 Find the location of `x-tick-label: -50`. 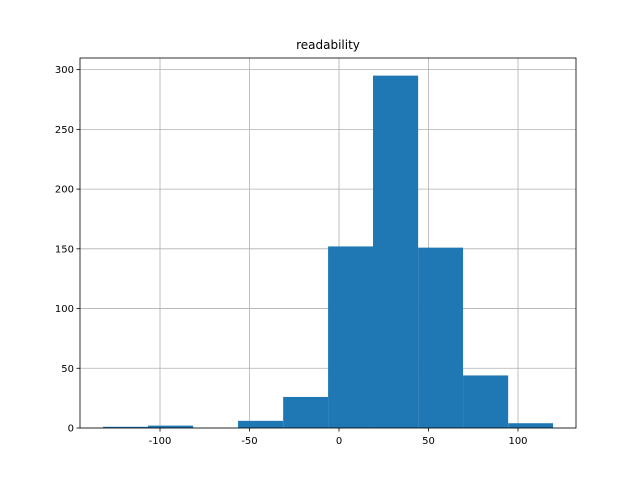

x-tick-label: -50 is located at coordinates (249, 441).